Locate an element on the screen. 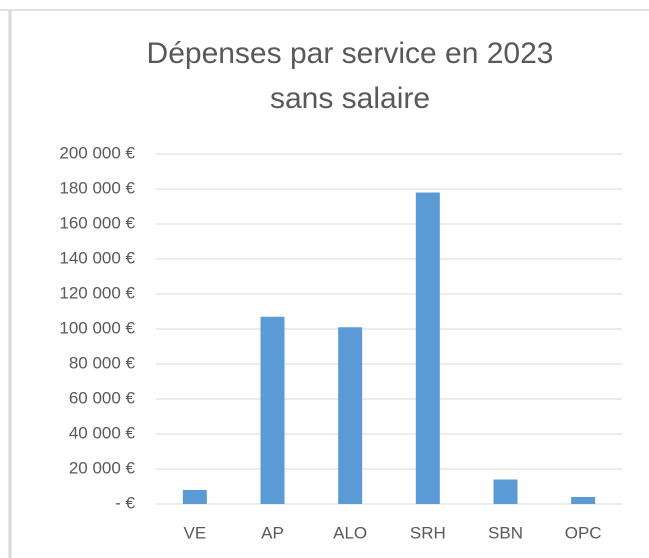  chart-title: Dépenses par service en 2023 is located at coordinates (350, 53).